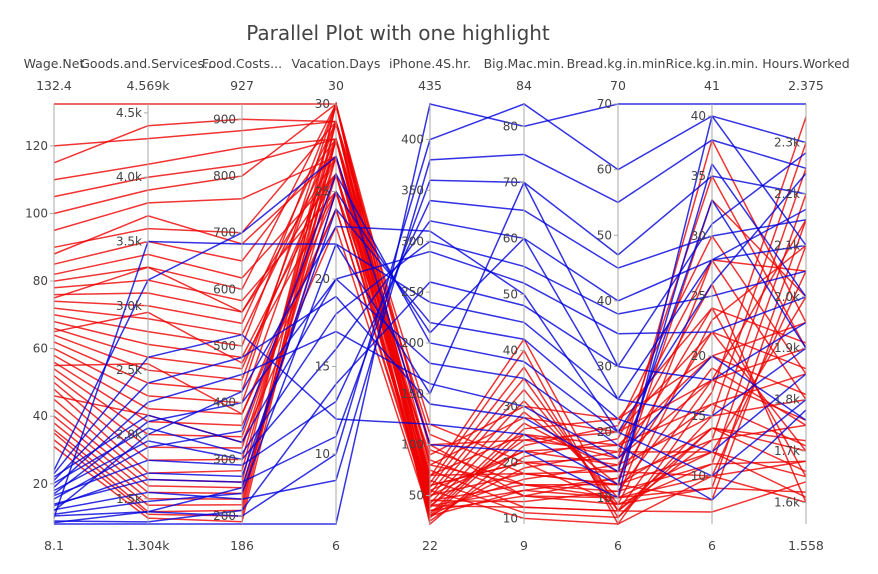 This screenshot has height=574, width=878. What do you see at coordinates (510, 350) in the screenshot?
I see `tick-label-5-3: 40` at bounding box center [510, 350].